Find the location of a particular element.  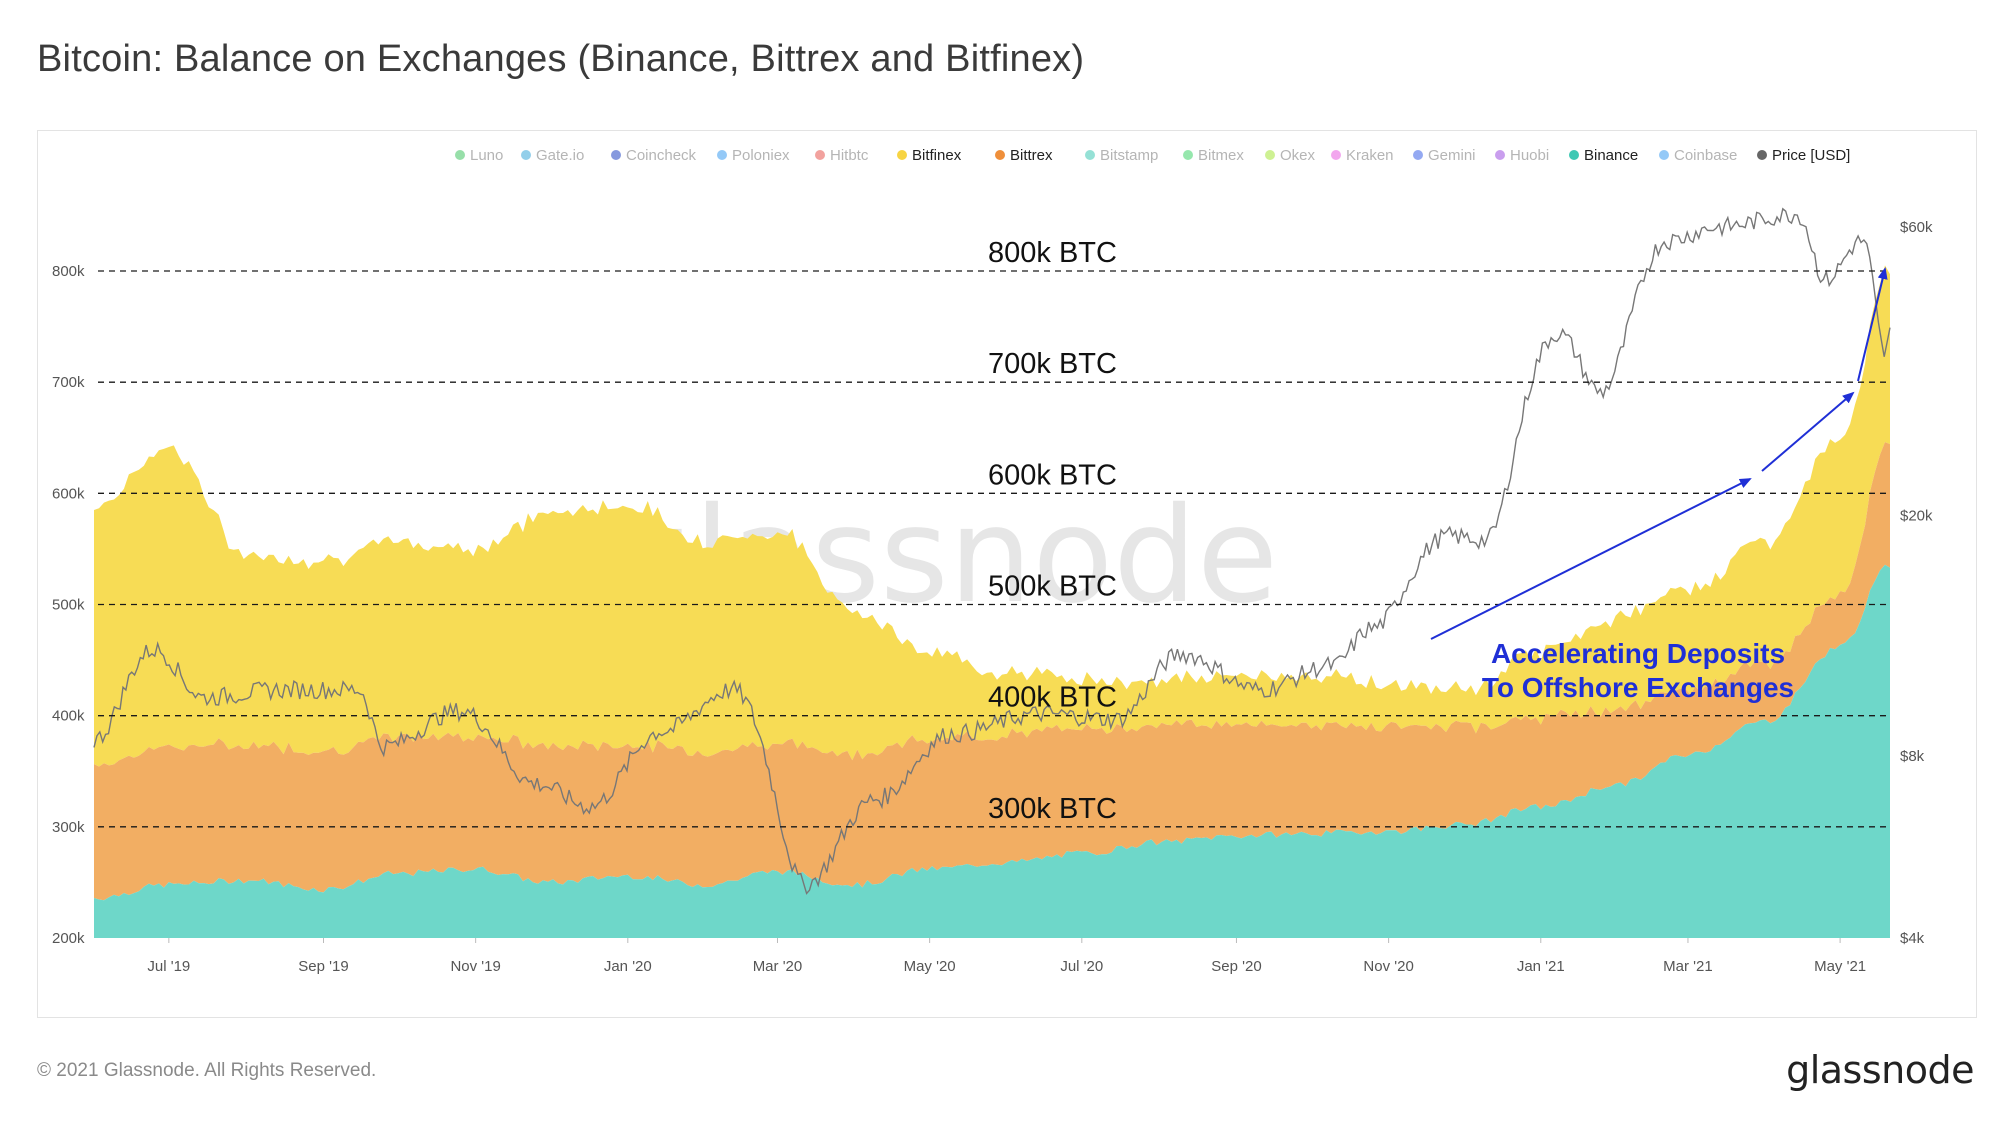

legend-label: Bitmex is located at coordinates (1221, 155).